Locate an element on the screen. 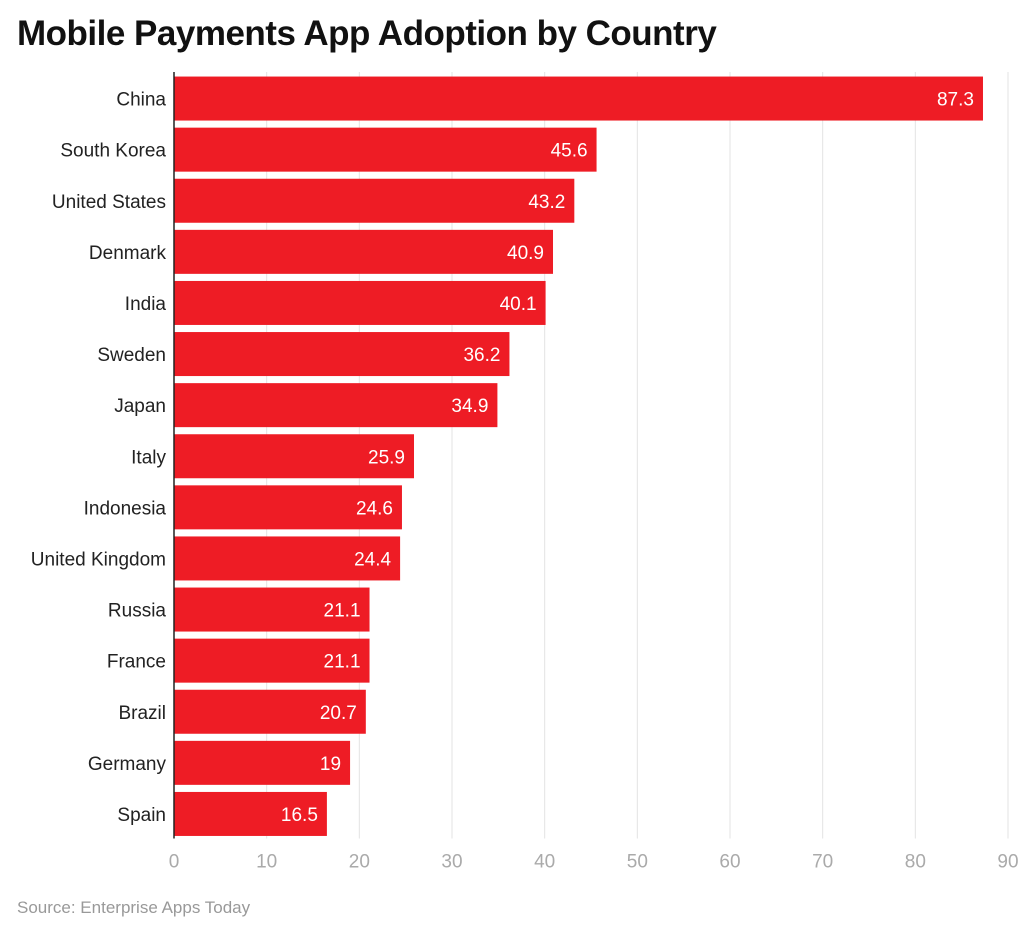 The width and height of the screenshot is (1024, 936). x-tick-label: 50 is located at coordinates (637, 862).